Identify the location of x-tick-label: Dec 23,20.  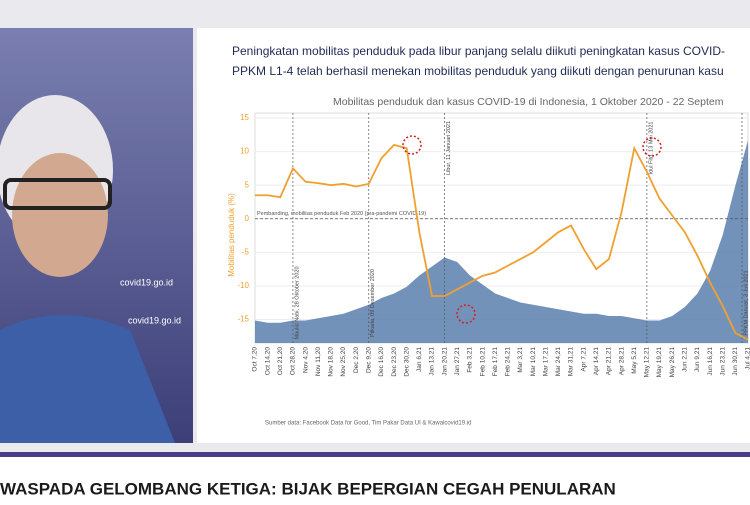
(394, 362).